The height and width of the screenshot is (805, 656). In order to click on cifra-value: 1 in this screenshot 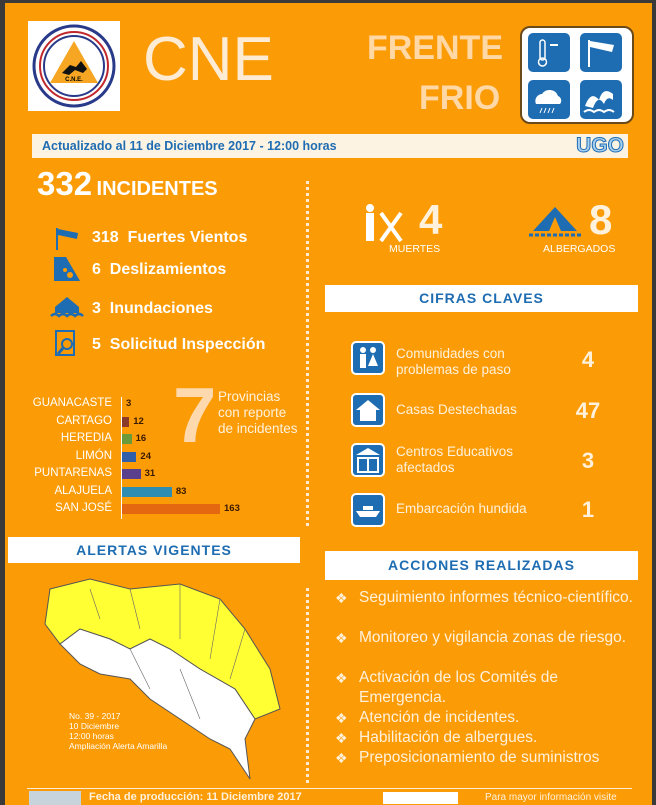, I will do `click(588, 509)`.